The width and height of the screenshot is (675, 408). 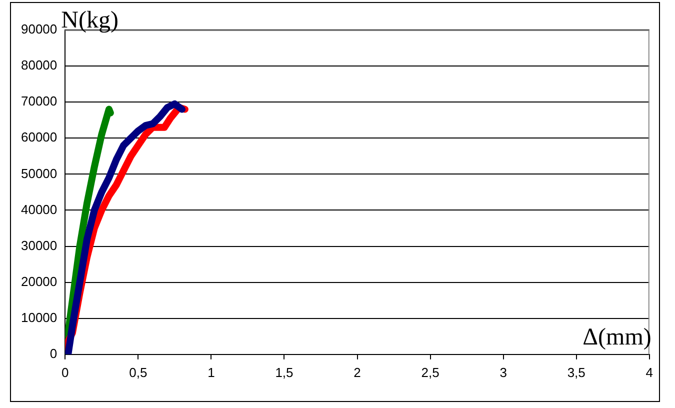 I want to click on x-axis-title: Δ(mm), so click(x=617, y=337).